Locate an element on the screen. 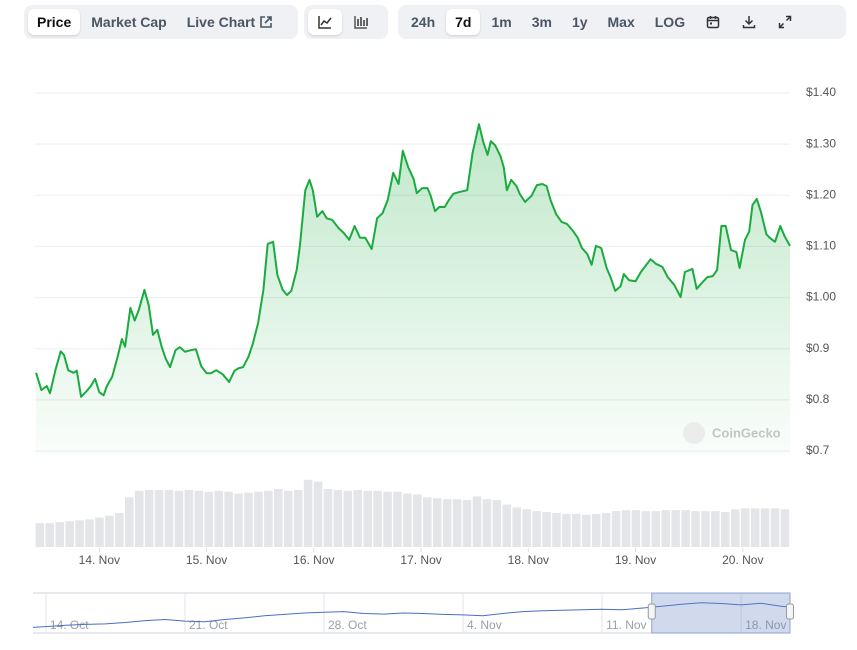 This screenshot has width=857, height=650. chart-style-switch is located at coordinates (346, 22).